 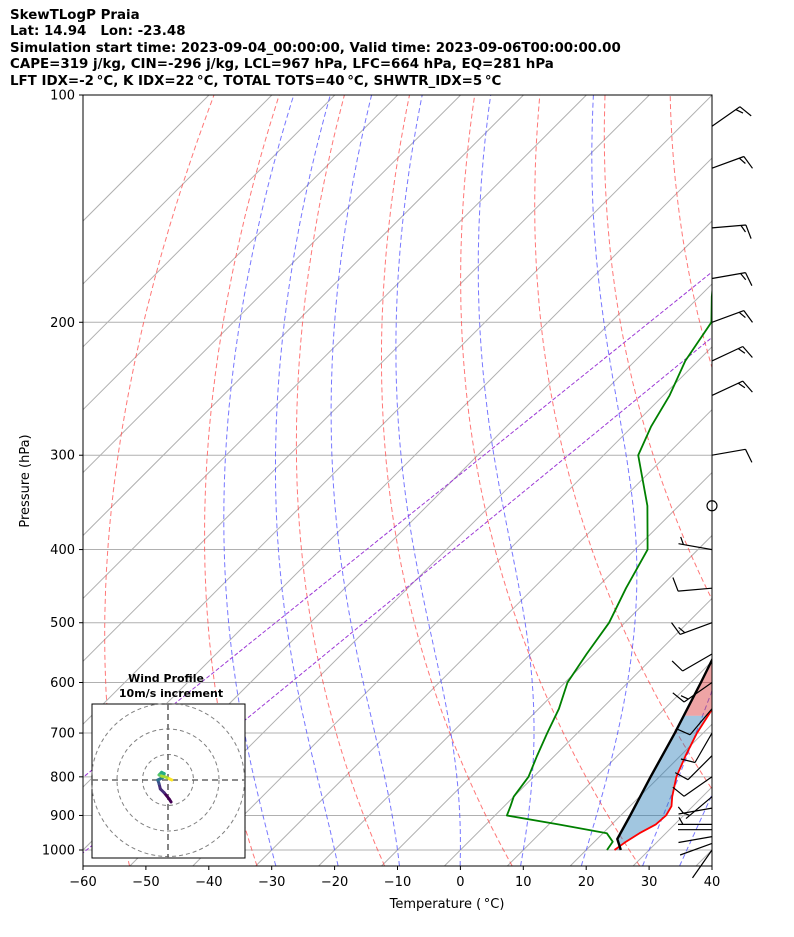 I want to click on y-tick-label: 200, so click(x=62, y=323).